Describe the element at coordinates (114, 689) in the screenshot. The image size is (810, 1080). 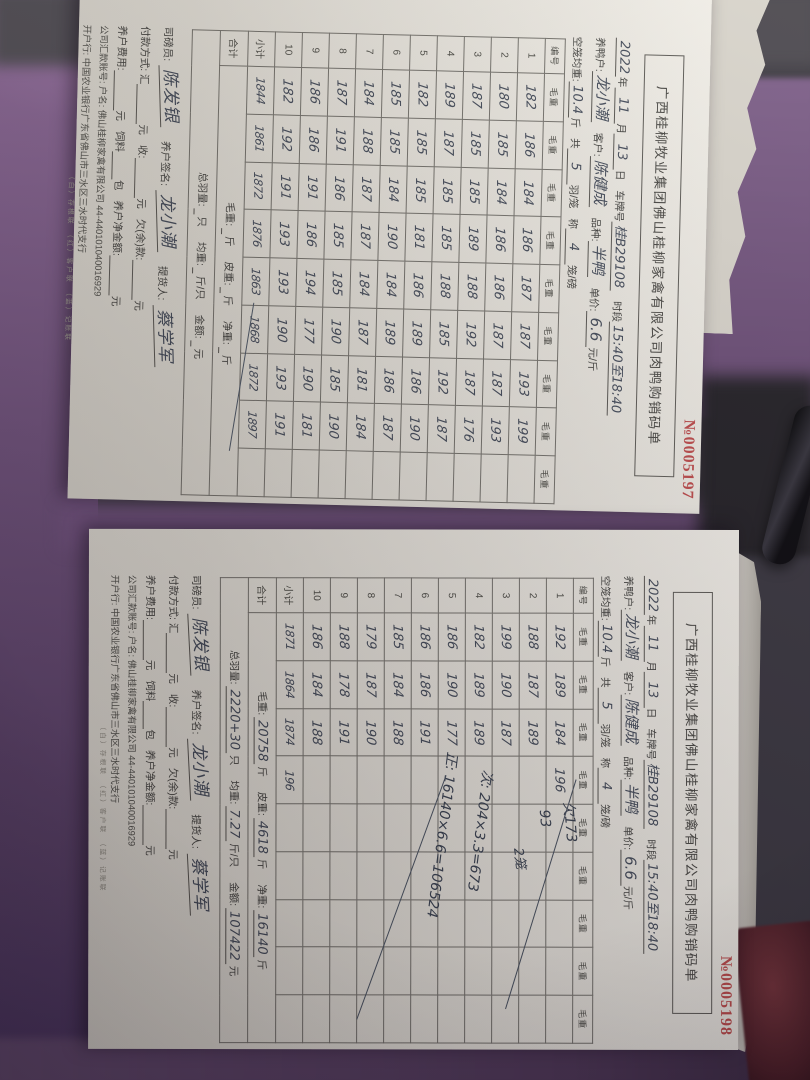
I see `bank-line: 开户行: 中国农业银行广东省佛山市三水区三水时代支行` at that location.